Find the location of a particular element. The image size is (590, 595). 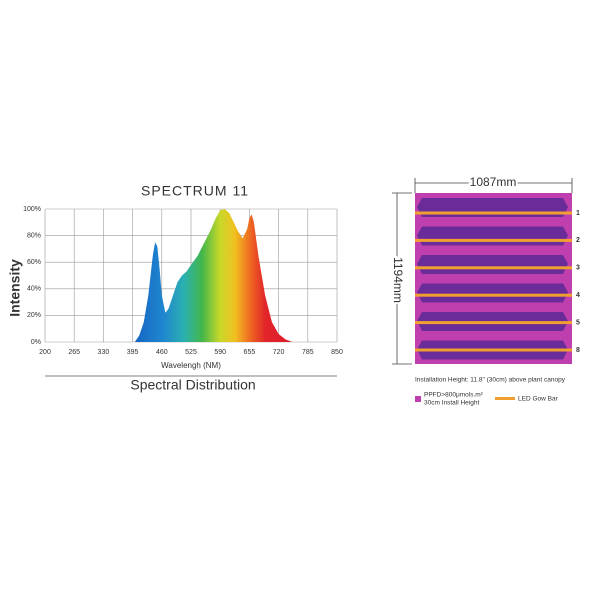

y-tick-label: 40% is located at coordinates (34, 289).